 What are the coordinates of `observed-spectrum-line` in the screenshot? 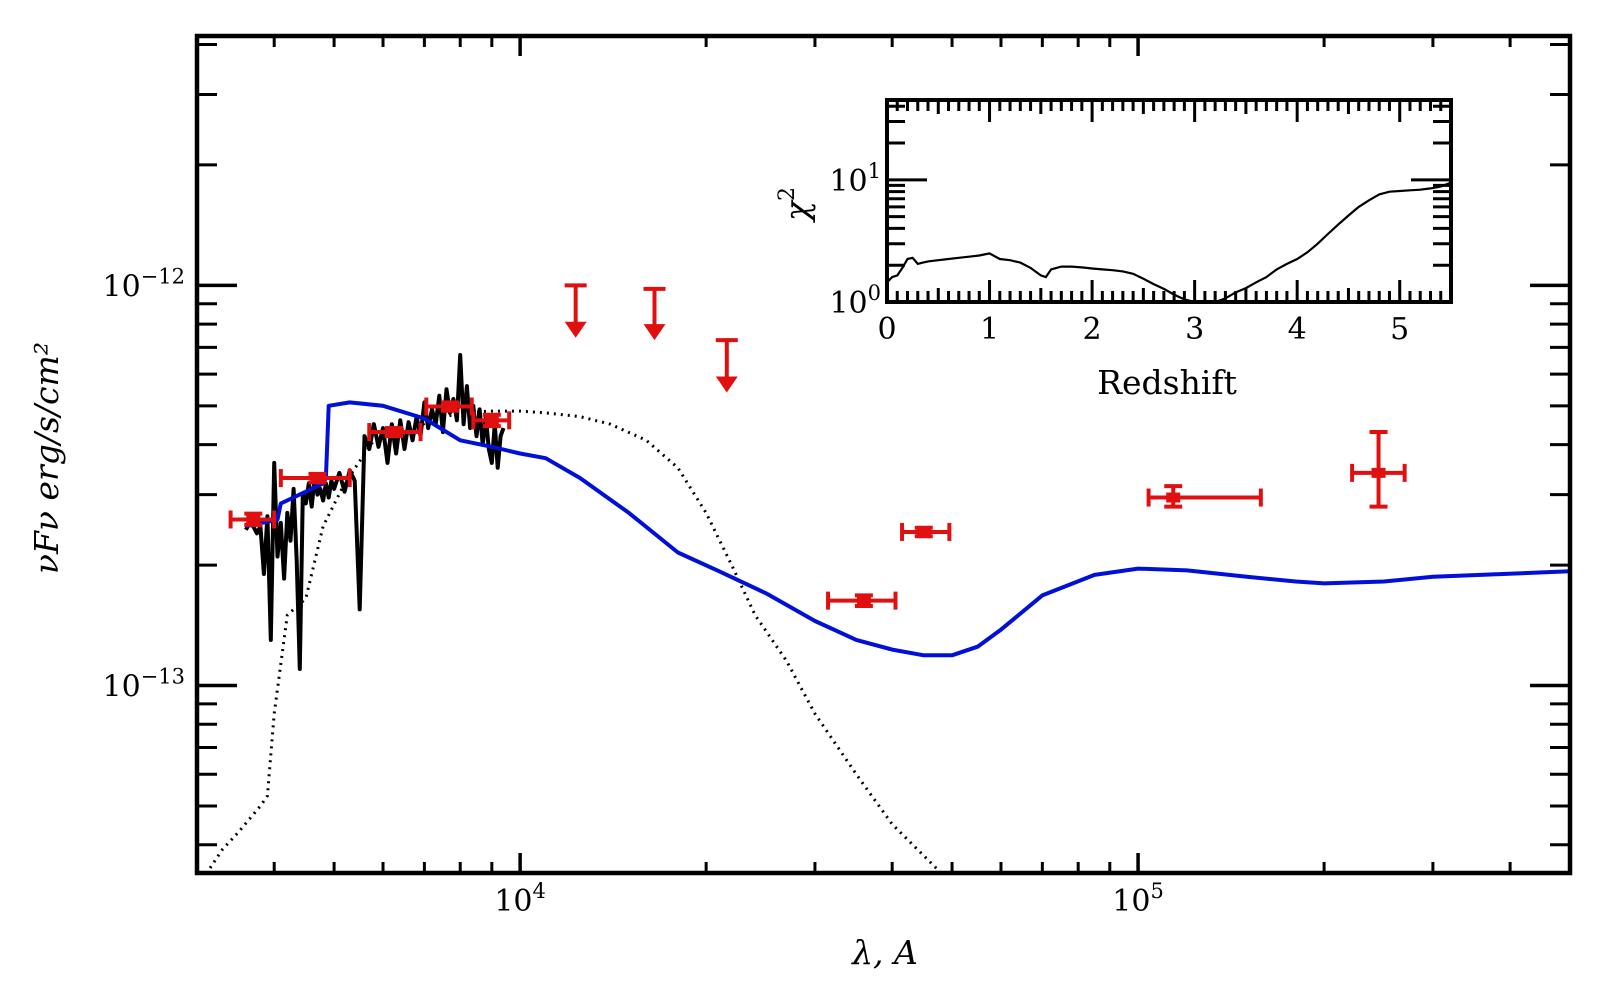 It's located at (375, 512).